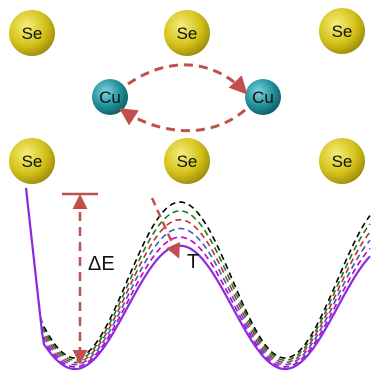 Image resolution: width=371 pixels, height=376 pixels. Describe the element at coordinates (193, 262) in the screenshot. I see `temperature-label: T` at that location.